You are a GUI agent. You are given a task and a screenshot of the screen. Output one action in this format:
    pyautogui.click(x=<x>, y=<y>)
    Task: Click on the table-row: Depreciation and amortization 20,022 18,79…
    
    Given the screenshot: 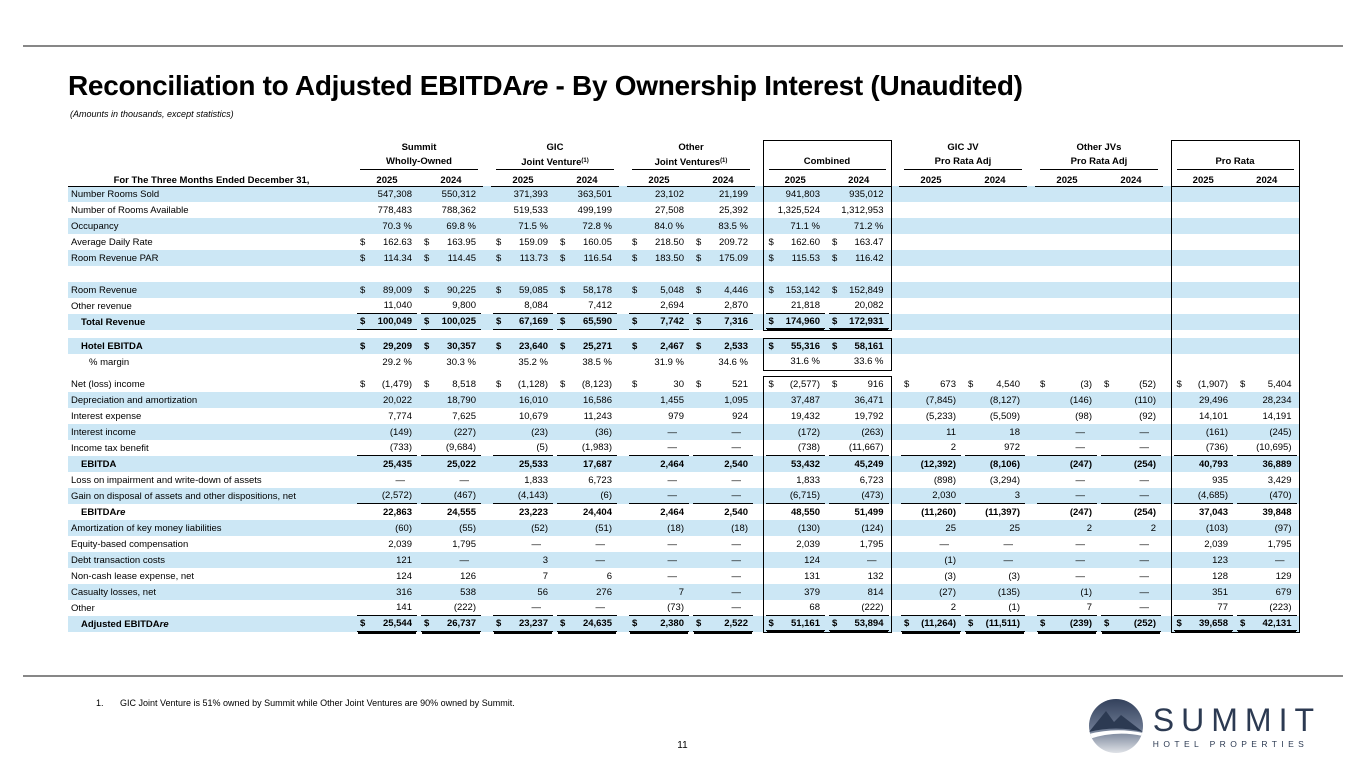 What is the action you would take?
    pyautogui.click(x=684, y=400)
    